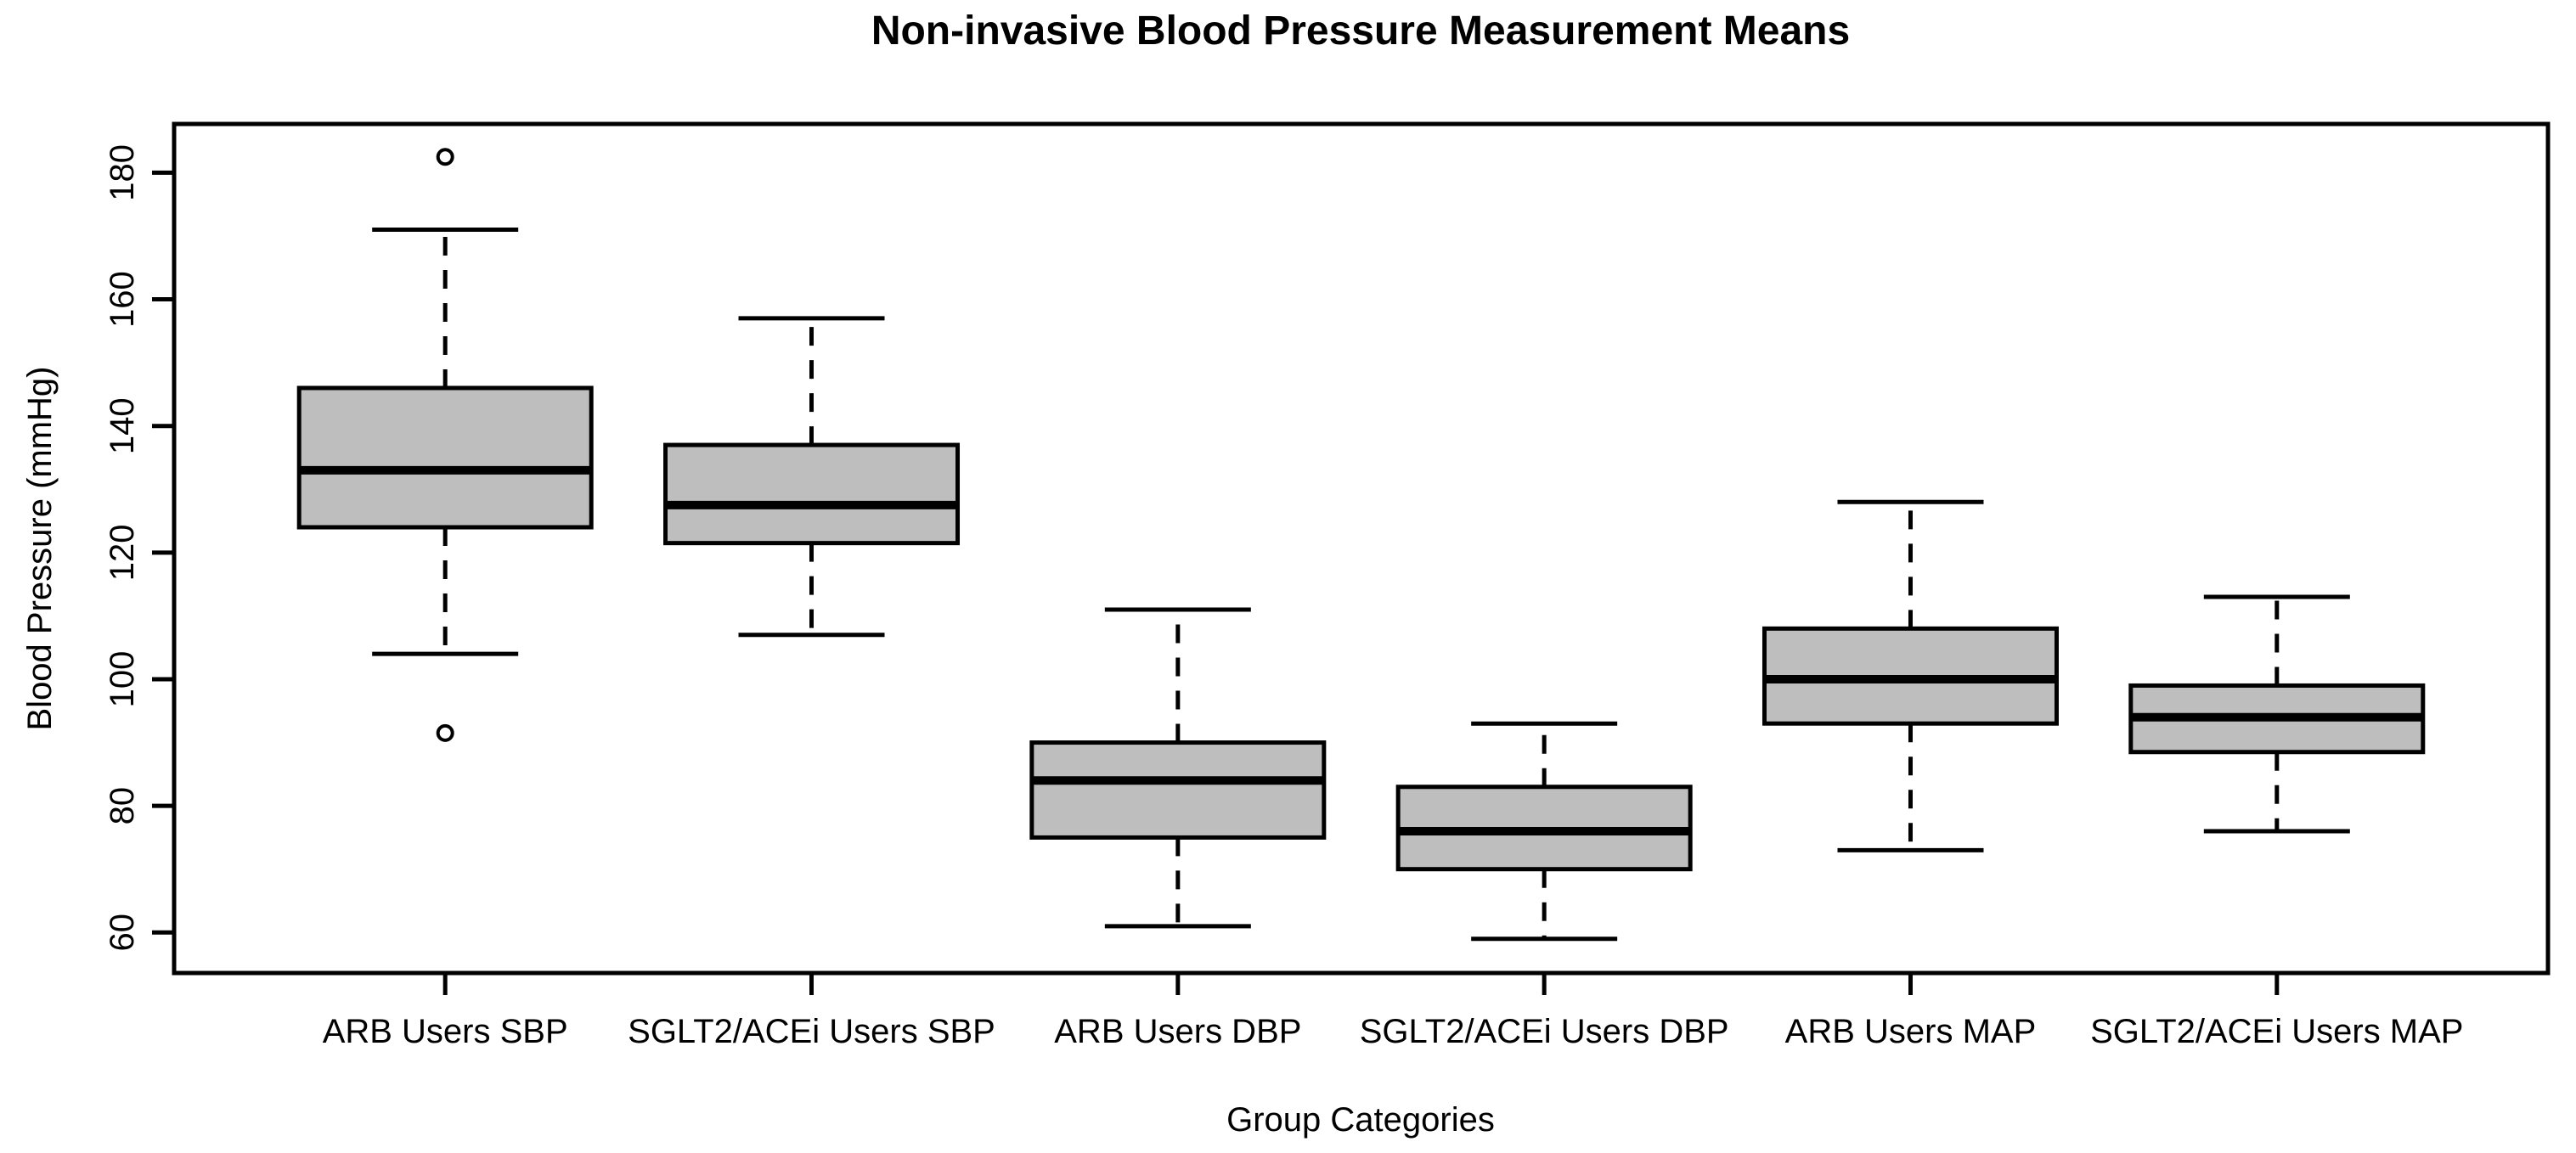 The image size is (2576, 1153). Describe the element at coordinates (40, 548) in the screenshot. I see `y-axis-label: Blood Pressure (mmHg)` at that location.